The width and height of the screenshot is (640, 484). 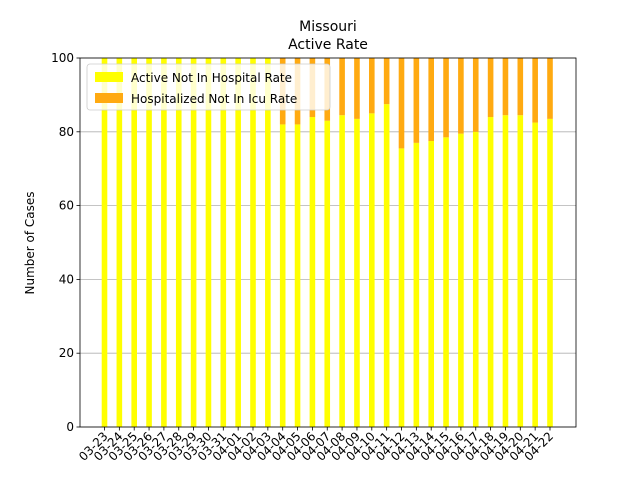 What do you see at coordinates (211, 78) in the screenshot?
I see `legend-label: Active Not In Hospital Rate` at bounding box center [211, 78].